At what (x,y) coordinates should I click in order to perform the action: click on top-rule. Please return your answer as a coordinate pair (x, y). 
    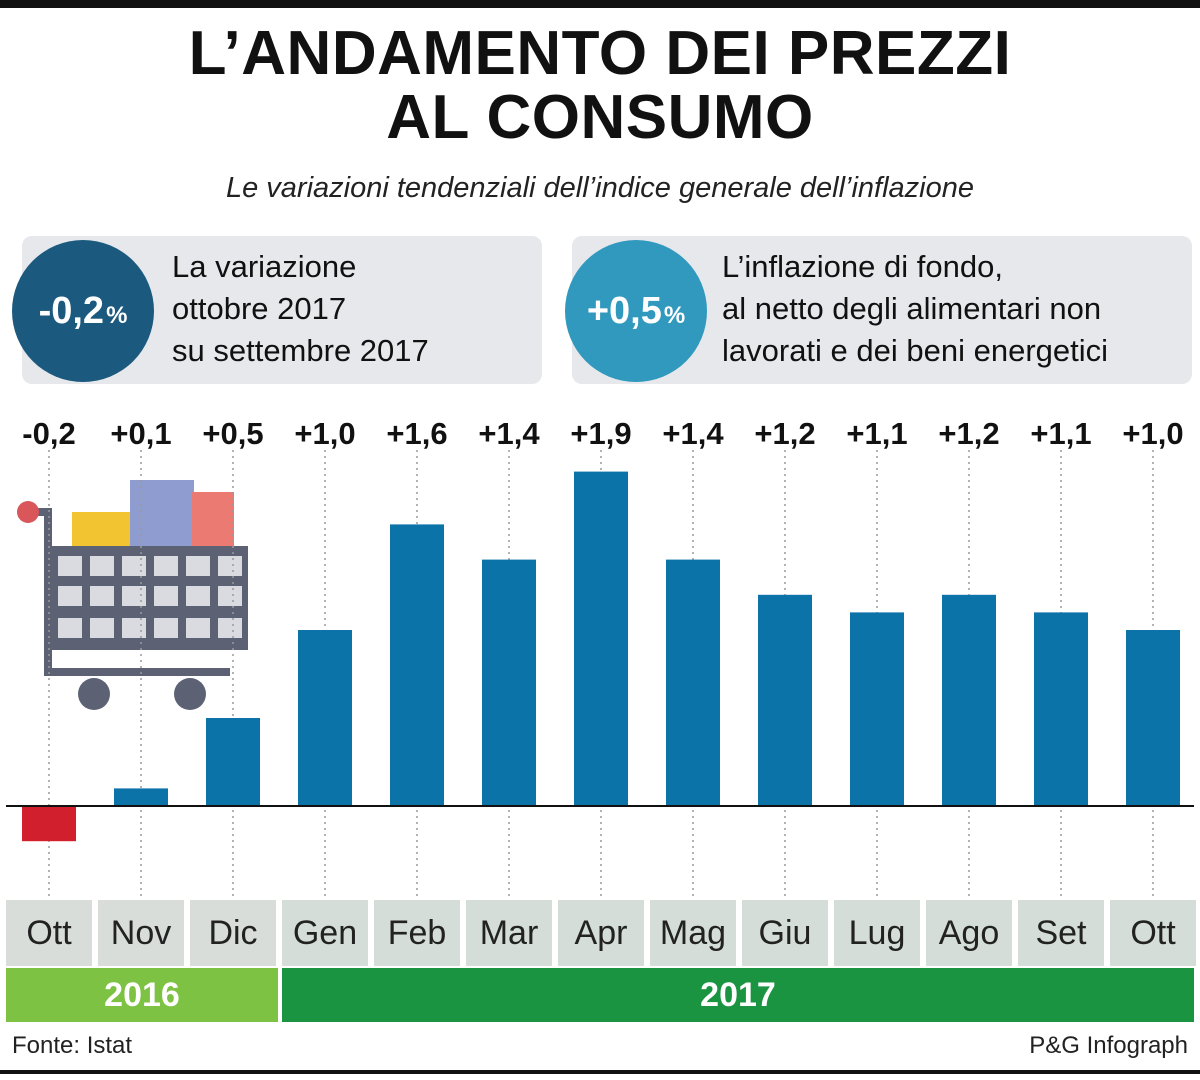
    Looking at the image, I should click on (600, 4).